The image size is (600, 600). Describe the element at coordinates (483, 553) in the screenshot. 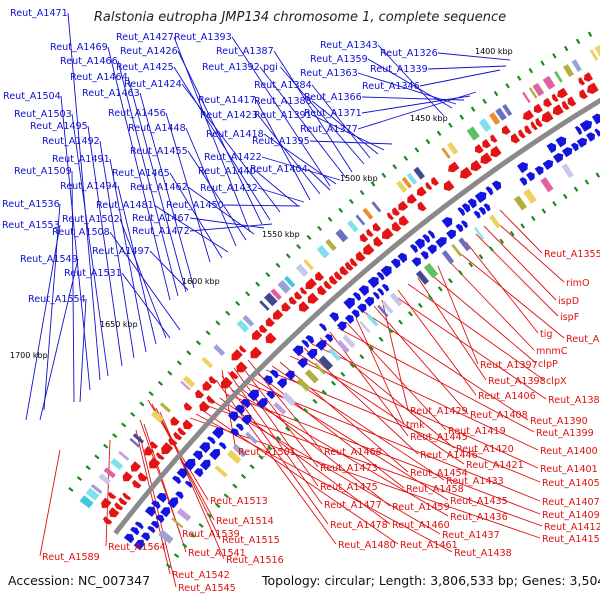

I see `reverse-gene-label: Reut_A1438` at that location.